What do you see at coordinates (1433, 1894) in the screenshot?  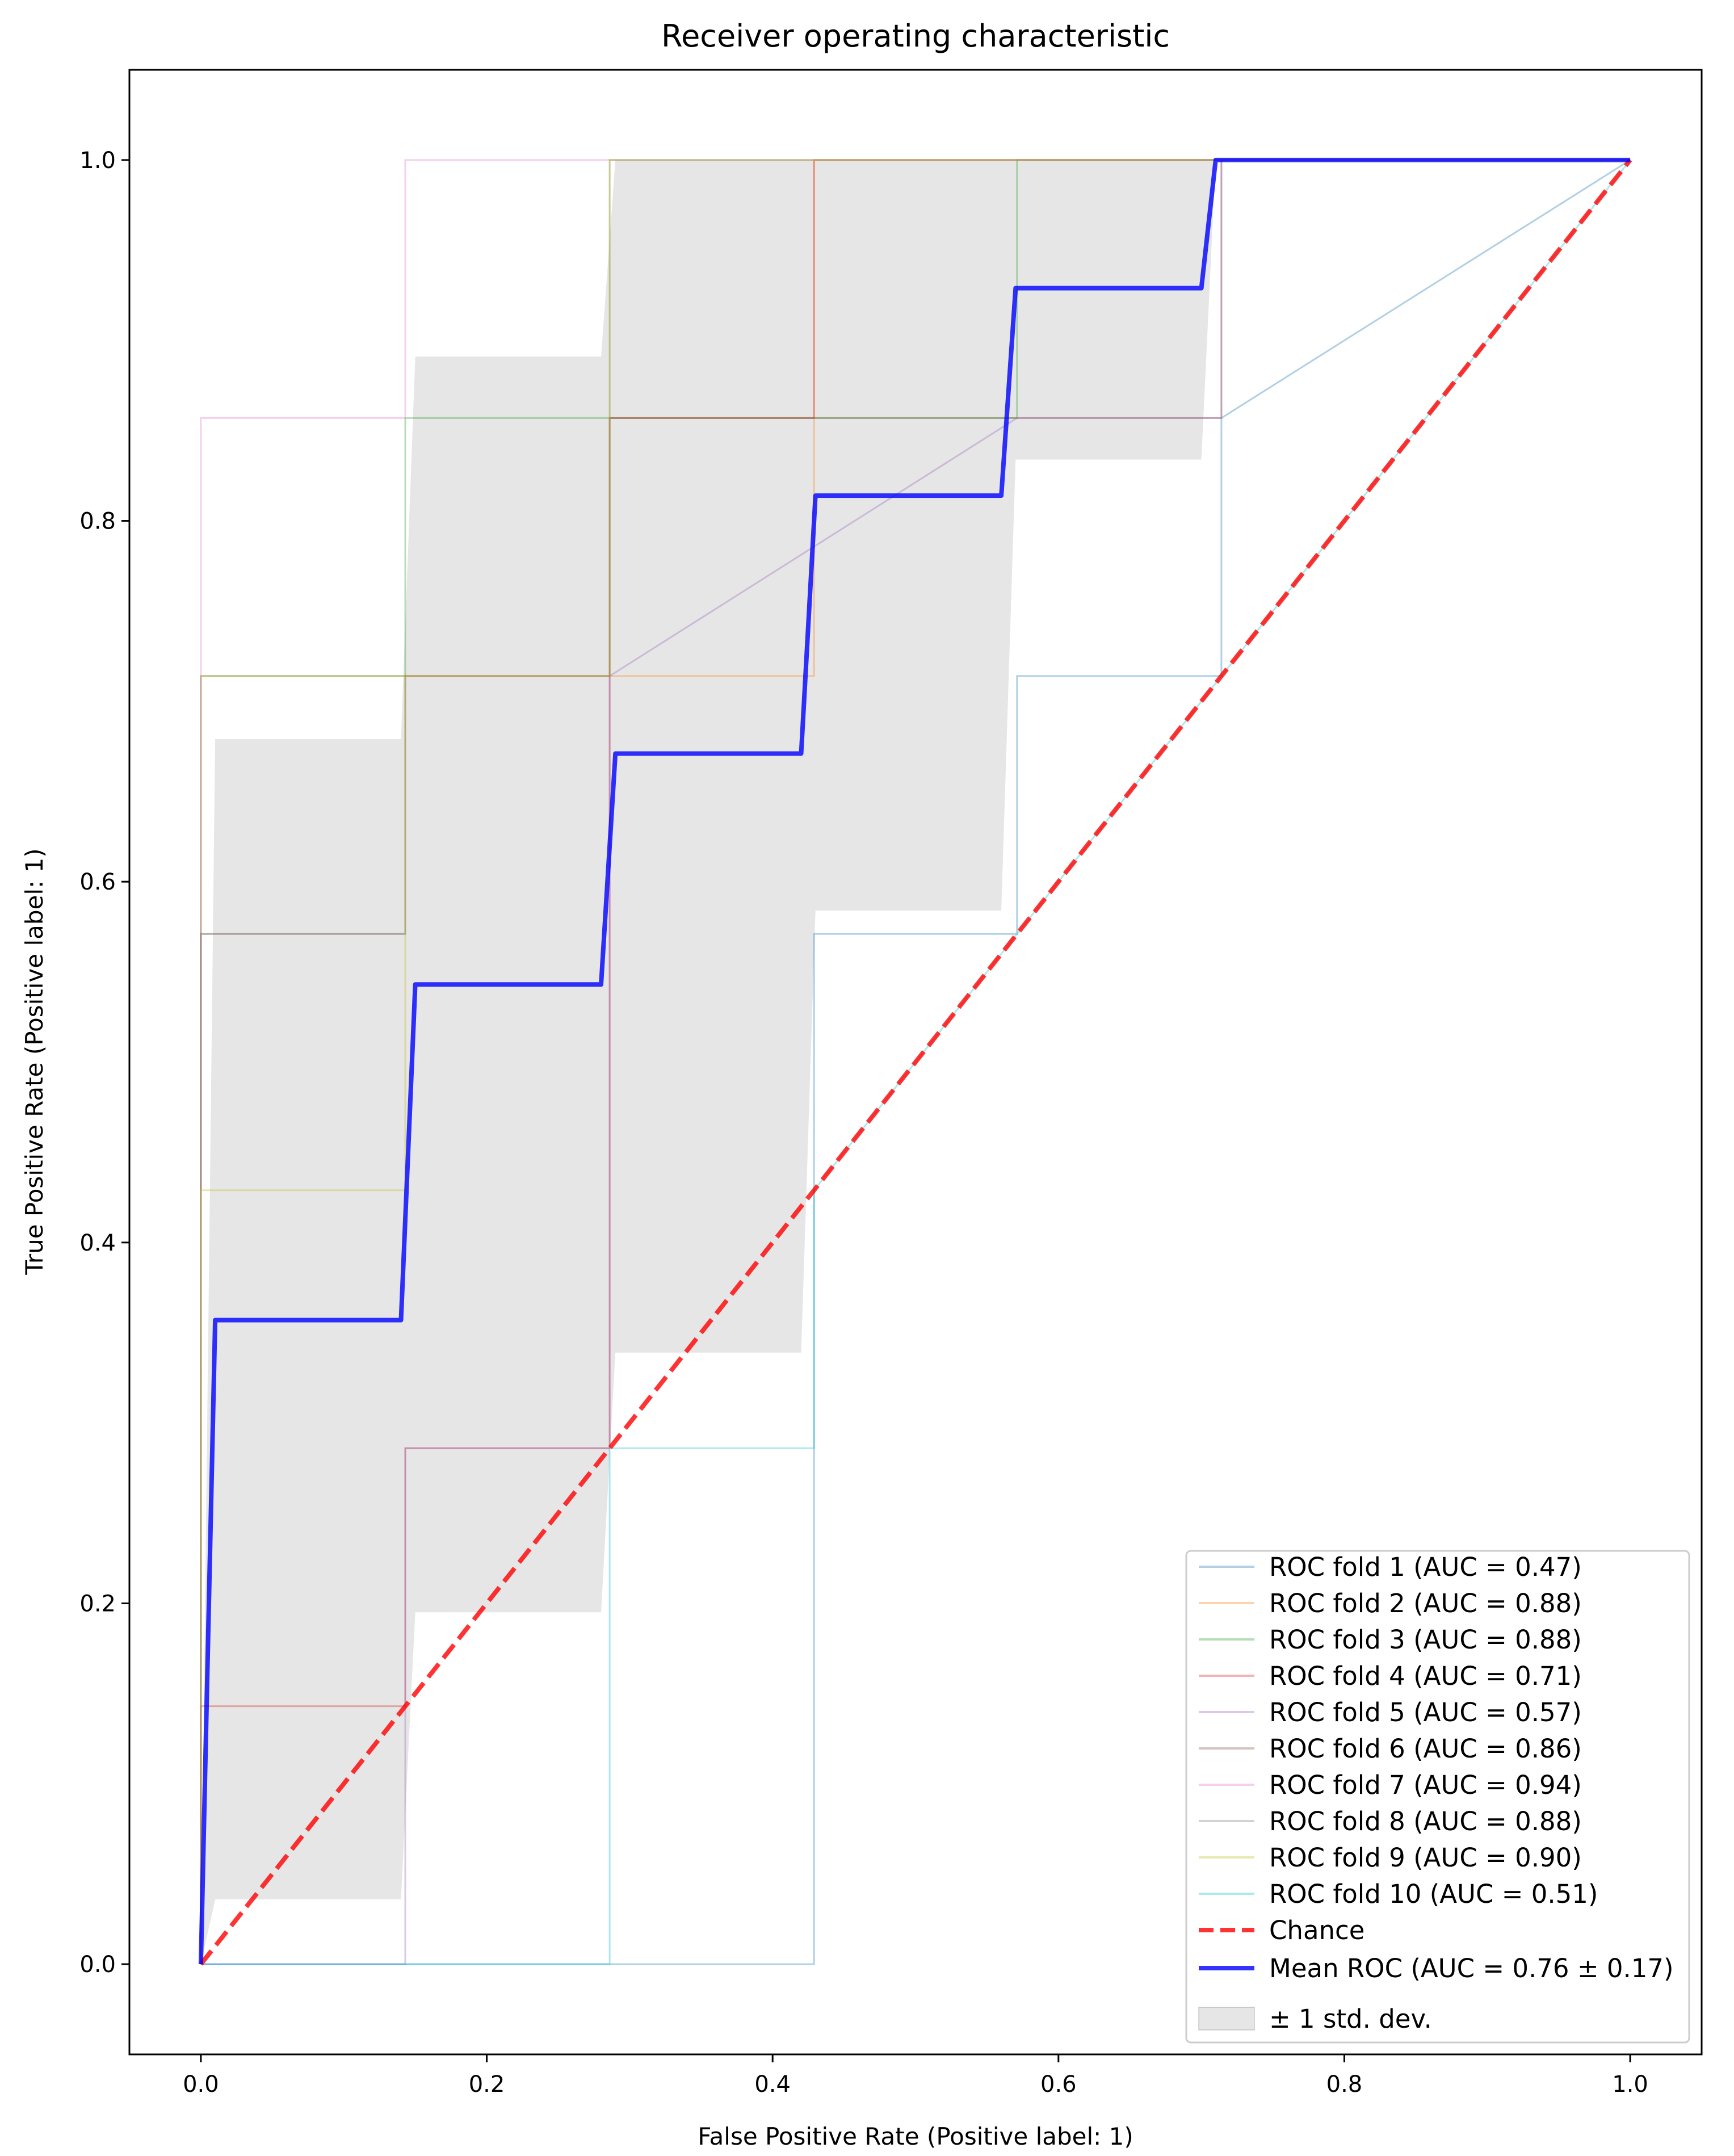 I see `legend-label-10: ROC fold 10 (AUC = 0.51)` at bounding box center [1433, 1894].